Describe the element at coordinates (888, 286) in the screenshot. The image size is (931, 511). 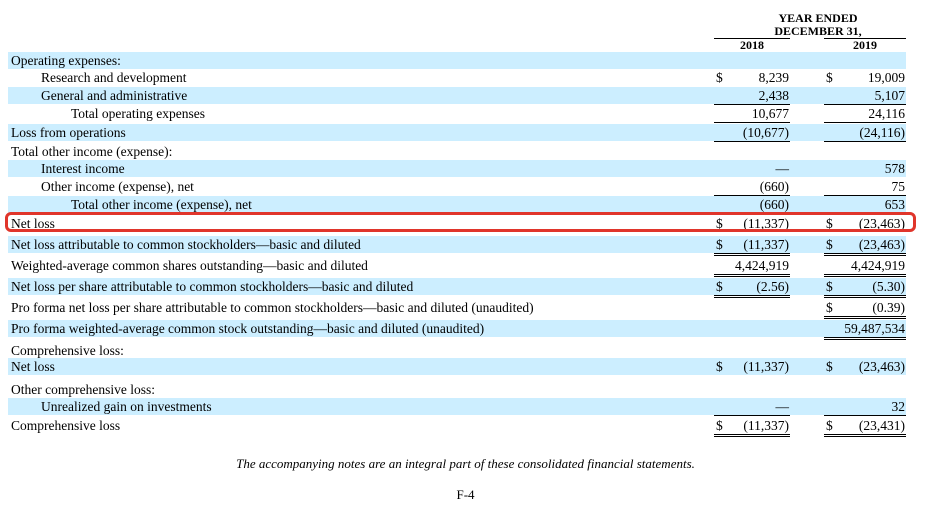
I see `value-2019: (5.30)` at that location.